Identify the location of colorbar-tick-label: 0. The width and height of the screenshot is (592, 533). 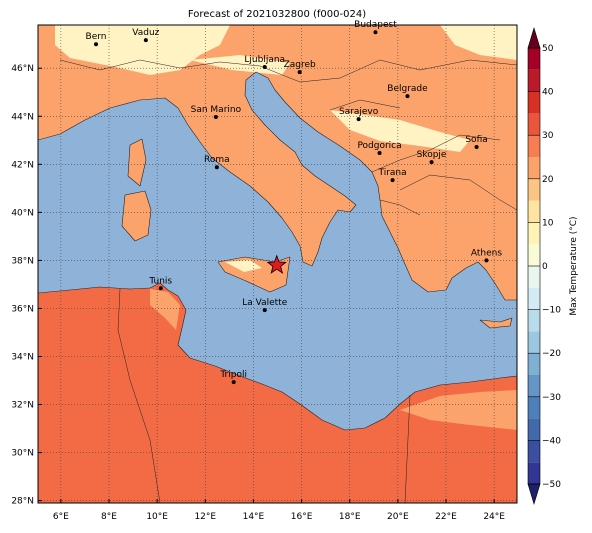
(545, 267).